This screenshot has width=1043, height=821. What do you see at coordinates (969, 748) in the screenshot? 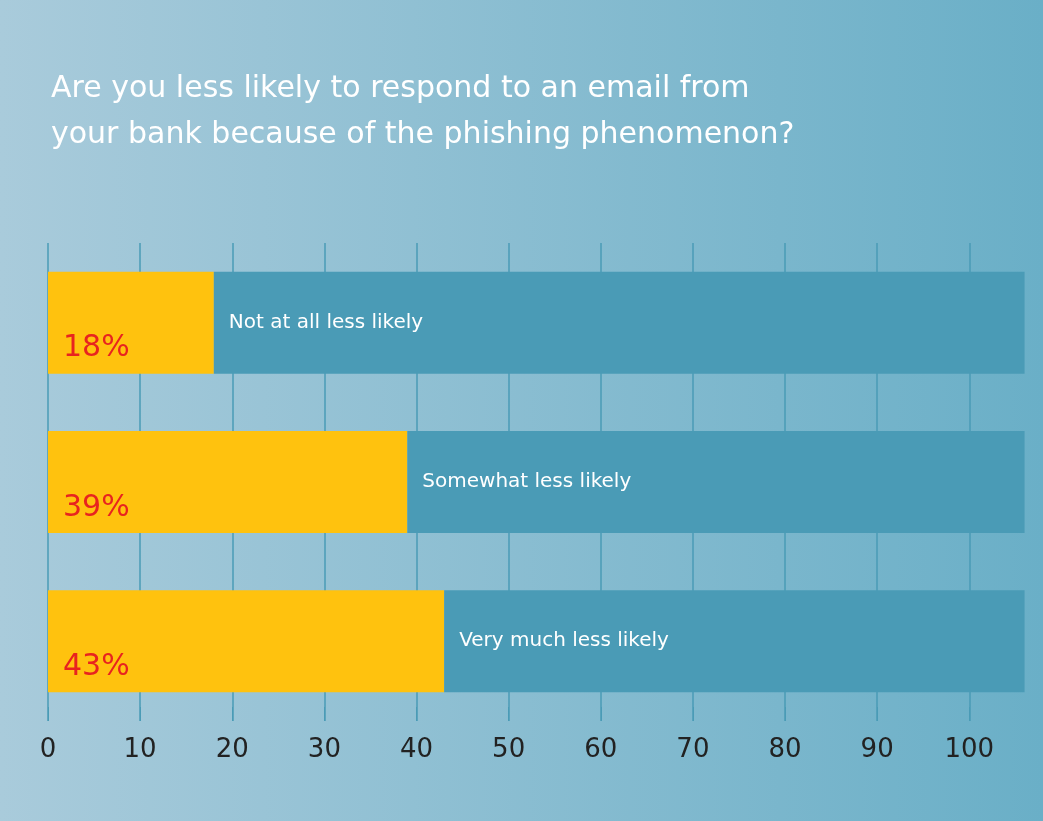
I see `x-tick-label: 100` at bounding box center [969, 748].